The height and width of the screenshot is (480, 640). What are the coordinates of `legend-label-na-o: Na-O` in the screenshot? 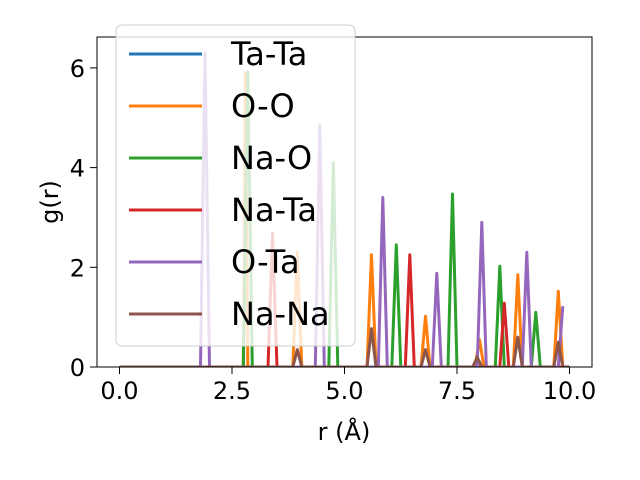 It's located at (271, 158).